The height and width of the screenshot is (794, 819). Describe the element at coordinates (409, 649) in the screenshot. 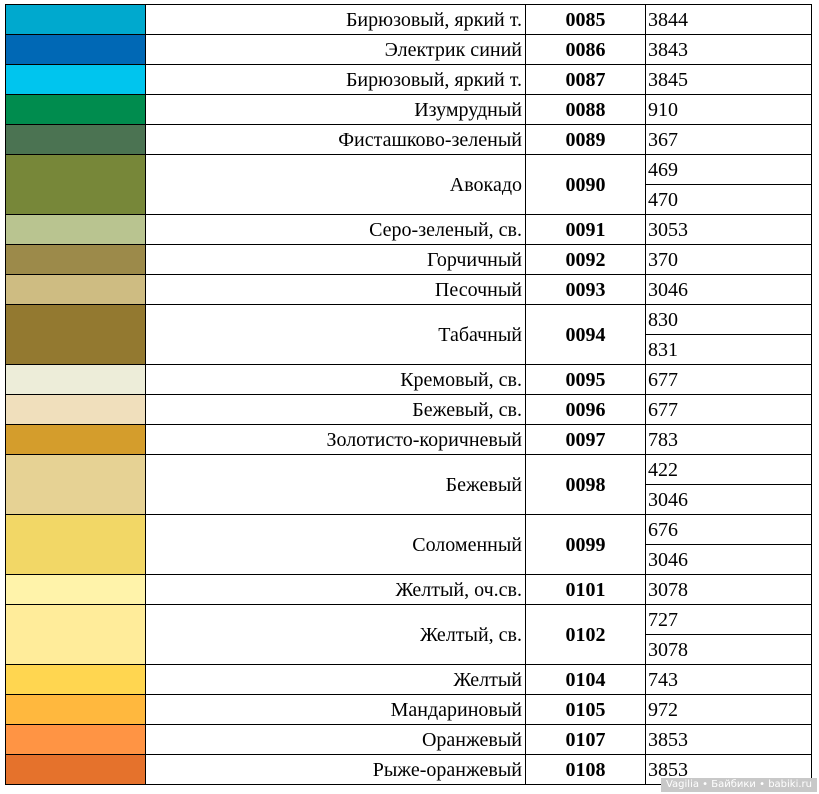

I see `table-row-continuation: 3078` at that location.